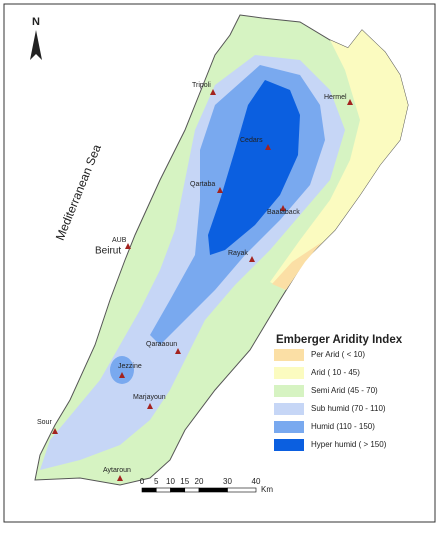 This screenshot has width=441, height=533. What do you see at coordinates (156, 481) in the screenshot?
I see `scale-label: 5` at bounding box center [156, 481].